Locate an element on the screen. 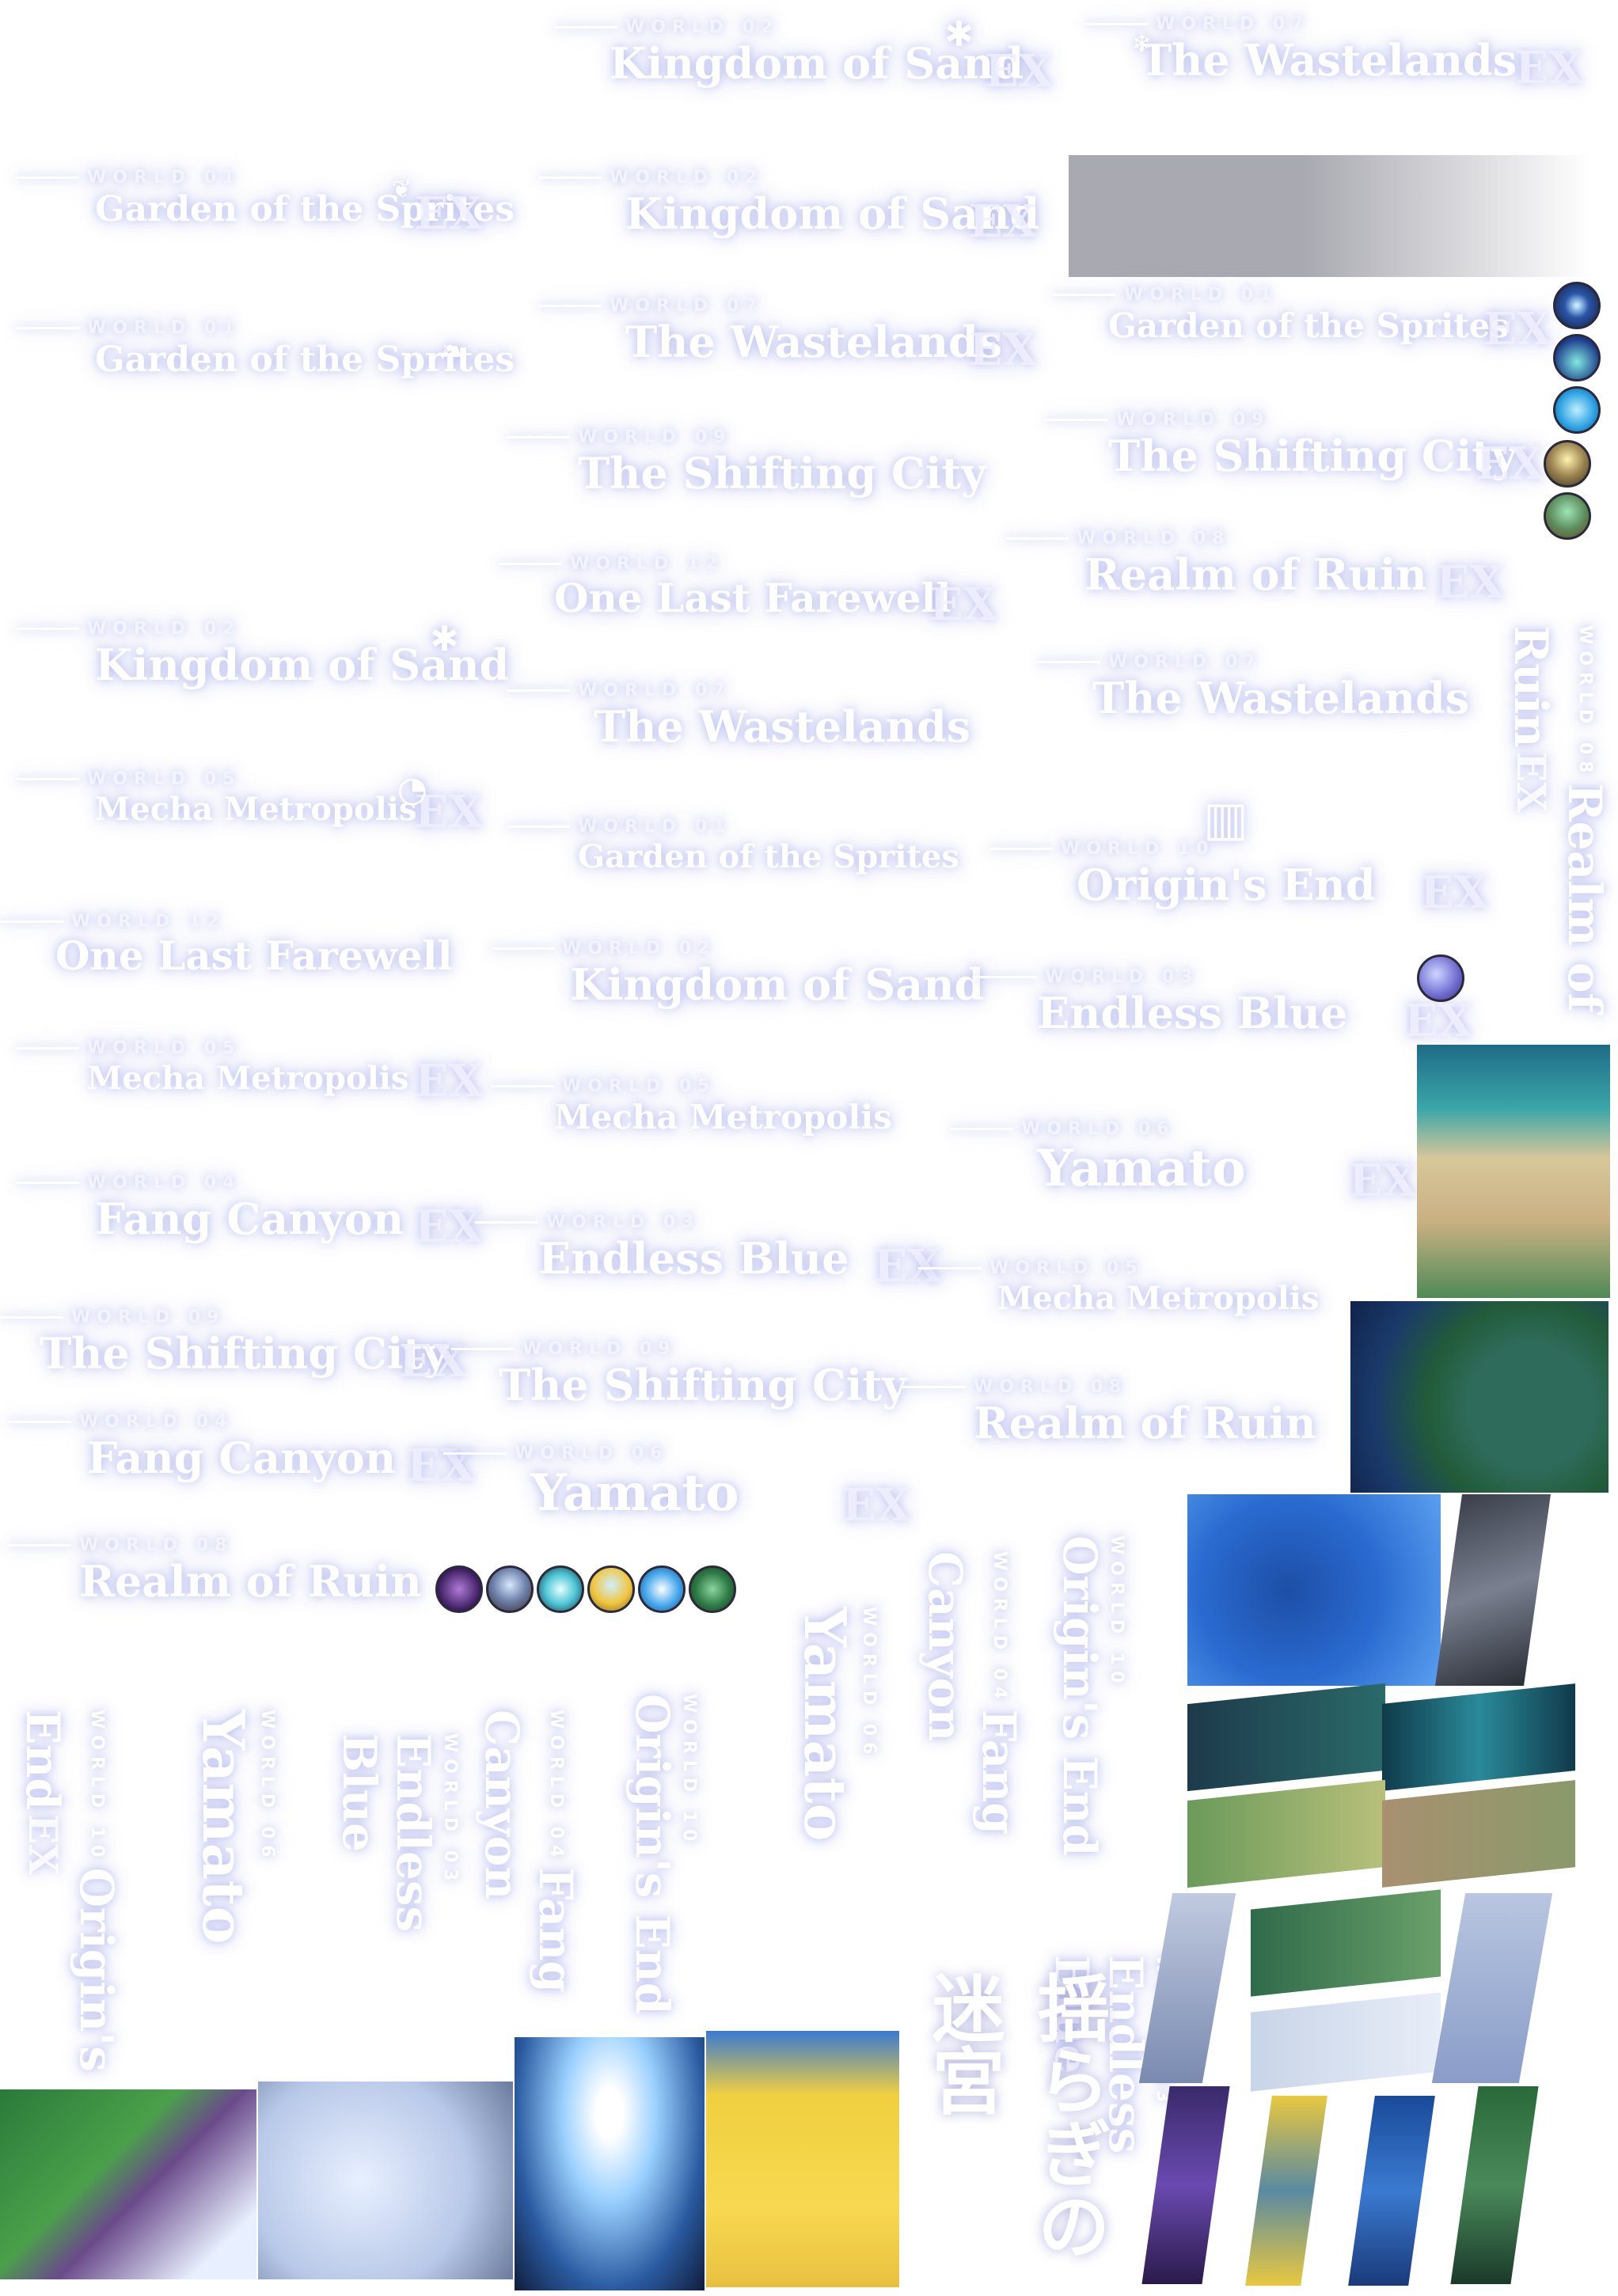 The height and width of the screenshot is (2296, 1618). butterfly-icon: ❦ is located at coordinates (401, 189).